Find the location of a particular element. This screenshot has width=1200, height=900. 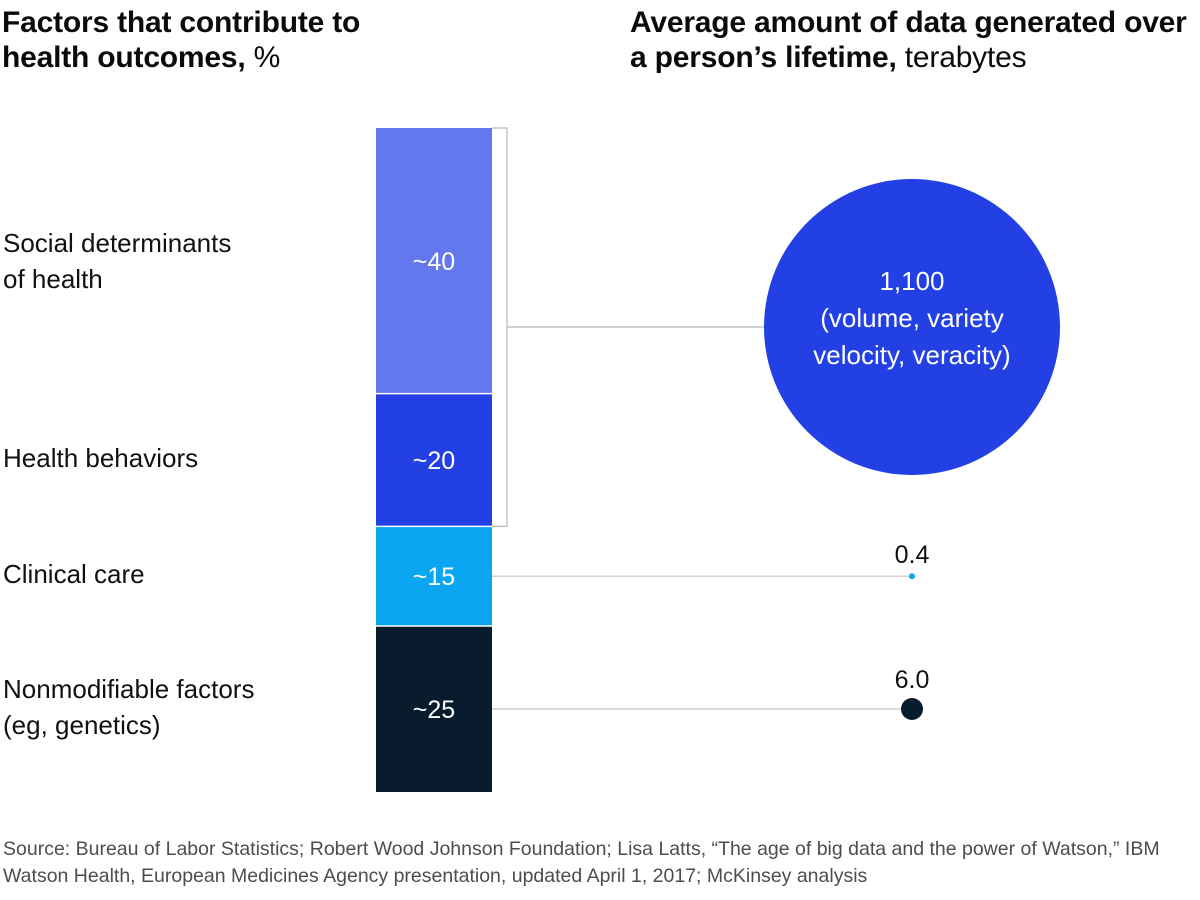

point-note-label: (volume, variety is located at coordinates (912, 318).